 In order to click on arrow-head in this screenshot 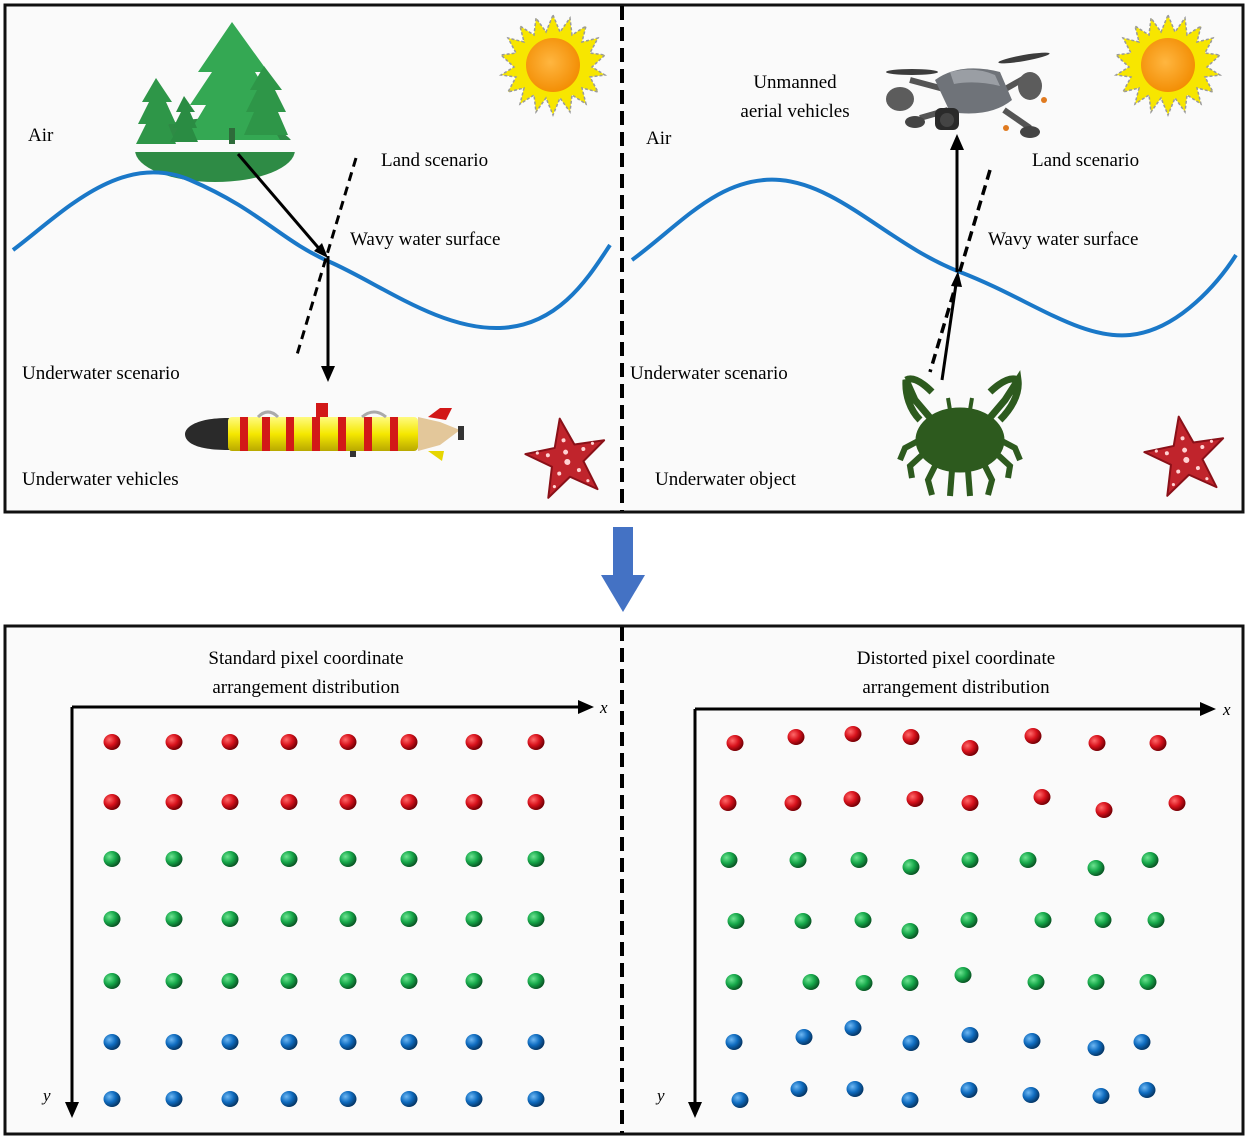, I will do `click(328, 374)`.